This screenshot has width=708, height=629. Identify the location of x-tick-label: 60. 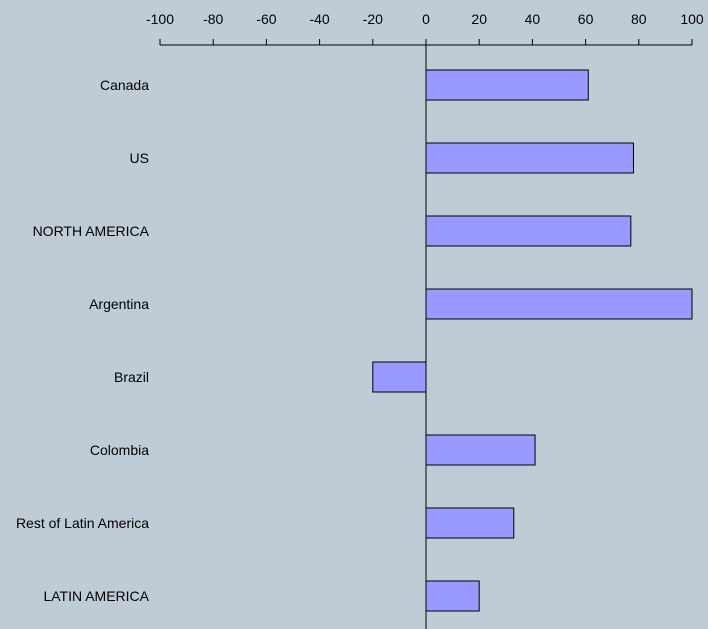
(586, 19).